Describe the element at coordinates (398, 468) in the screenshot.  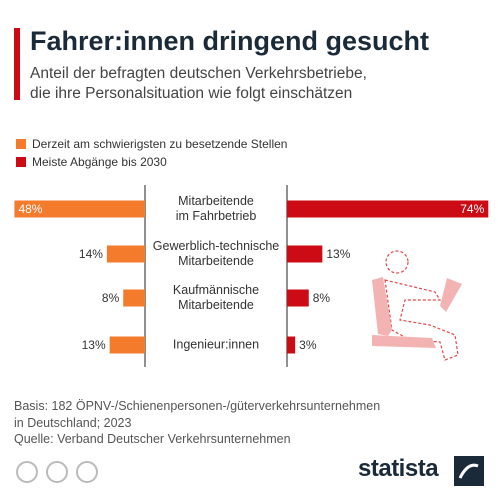
I see `brand-logo: statista` at that location.